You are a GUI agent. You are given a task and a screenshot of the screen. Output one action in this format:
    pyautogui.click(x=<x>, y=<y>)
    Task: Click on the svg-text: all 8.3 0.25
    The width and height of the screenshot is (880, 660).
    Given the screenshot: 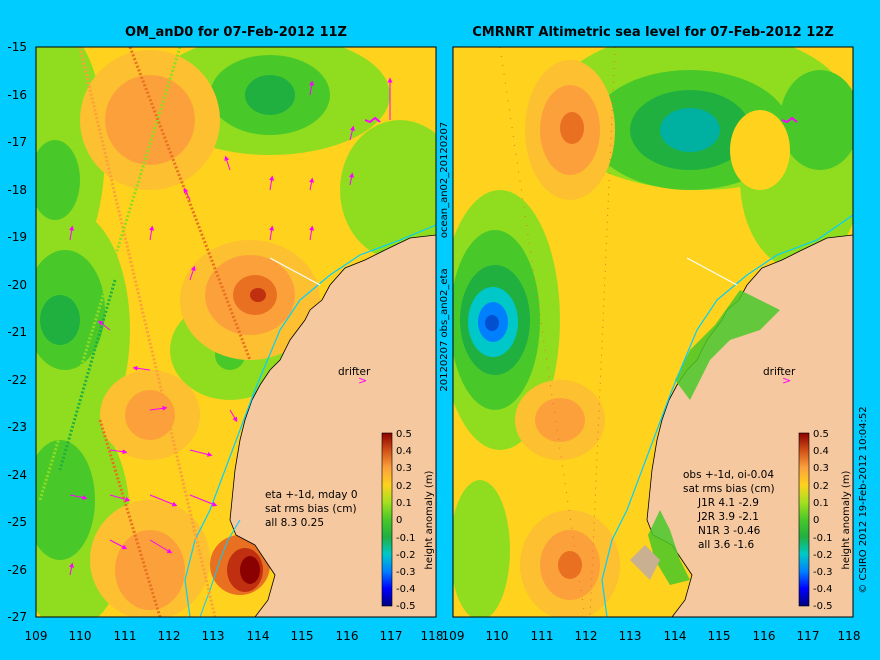 What is the action you would take?
    pyautogui.click(x=294, y=523)
    